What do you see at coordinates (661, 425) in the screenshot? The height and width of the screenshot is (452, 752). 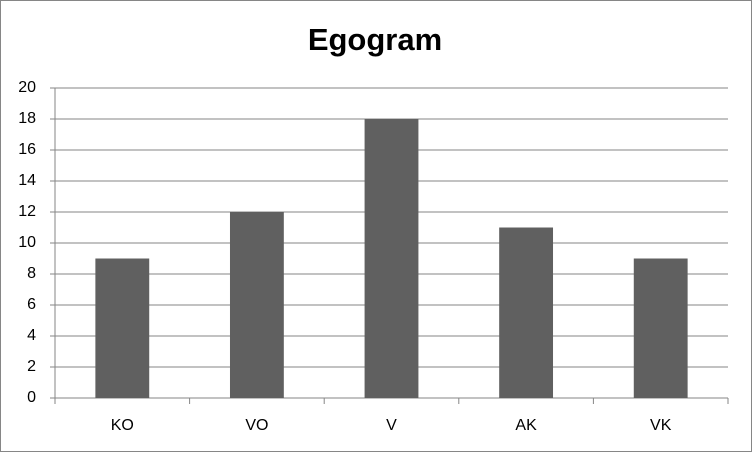 I see `x-tick-label: VK` at bounding box center [661, 425].